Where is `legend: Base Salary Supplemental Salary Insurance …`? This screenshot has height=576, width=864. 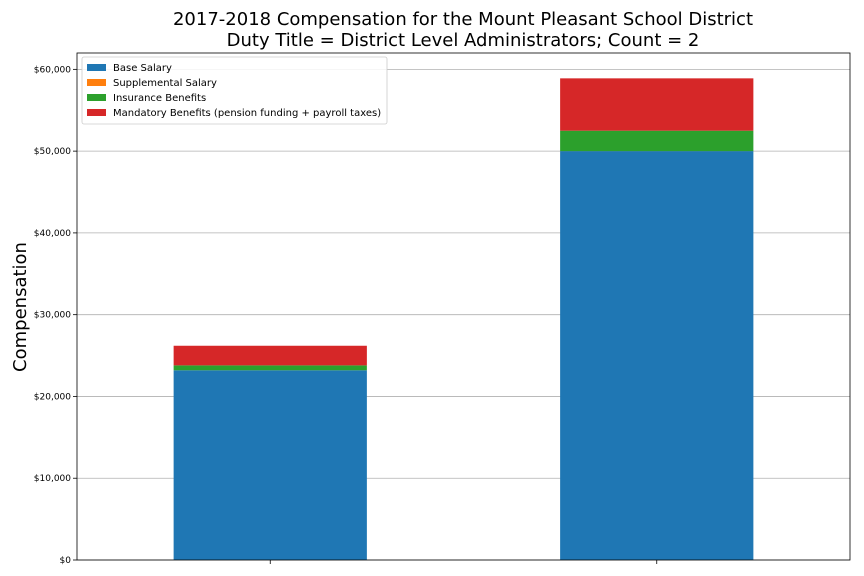 legend: Base Salary Supplemental Salary Insurance … is located at coordinates (234, 90).